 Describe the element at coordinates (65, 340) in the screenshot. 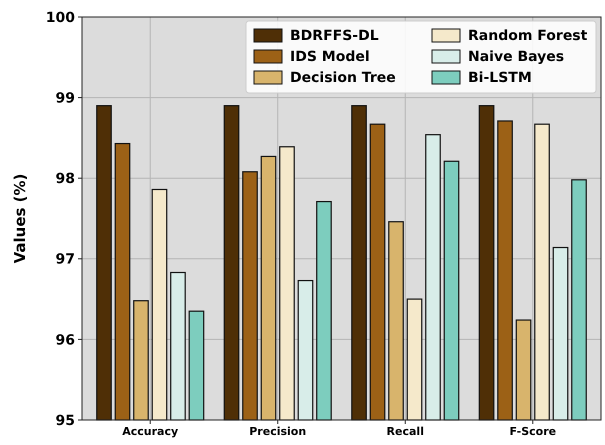

I see `y-tick-label: 96` at that location.